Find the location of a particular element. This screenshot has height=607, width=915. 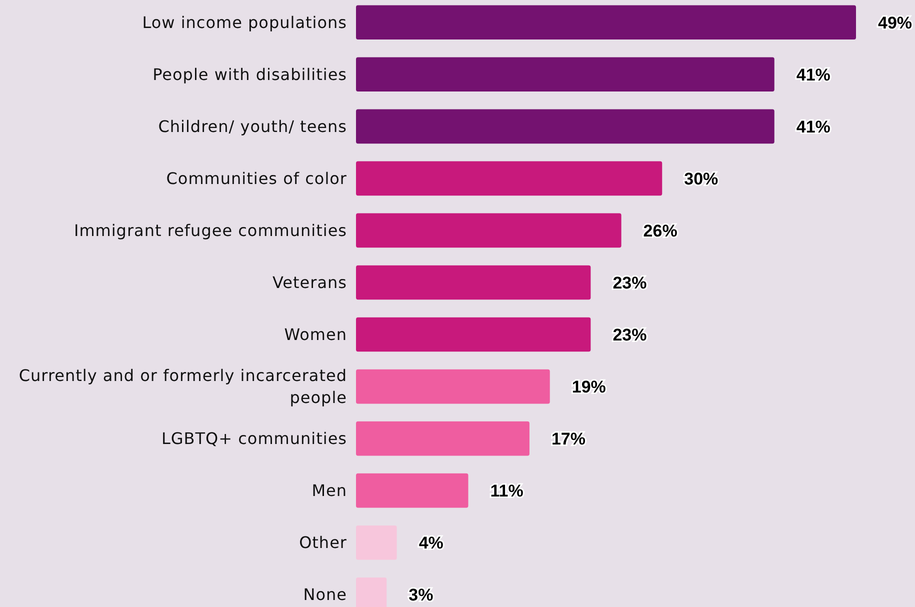

y-tick-label: LGBTQ+ communities is located at coordinates (254, 438).